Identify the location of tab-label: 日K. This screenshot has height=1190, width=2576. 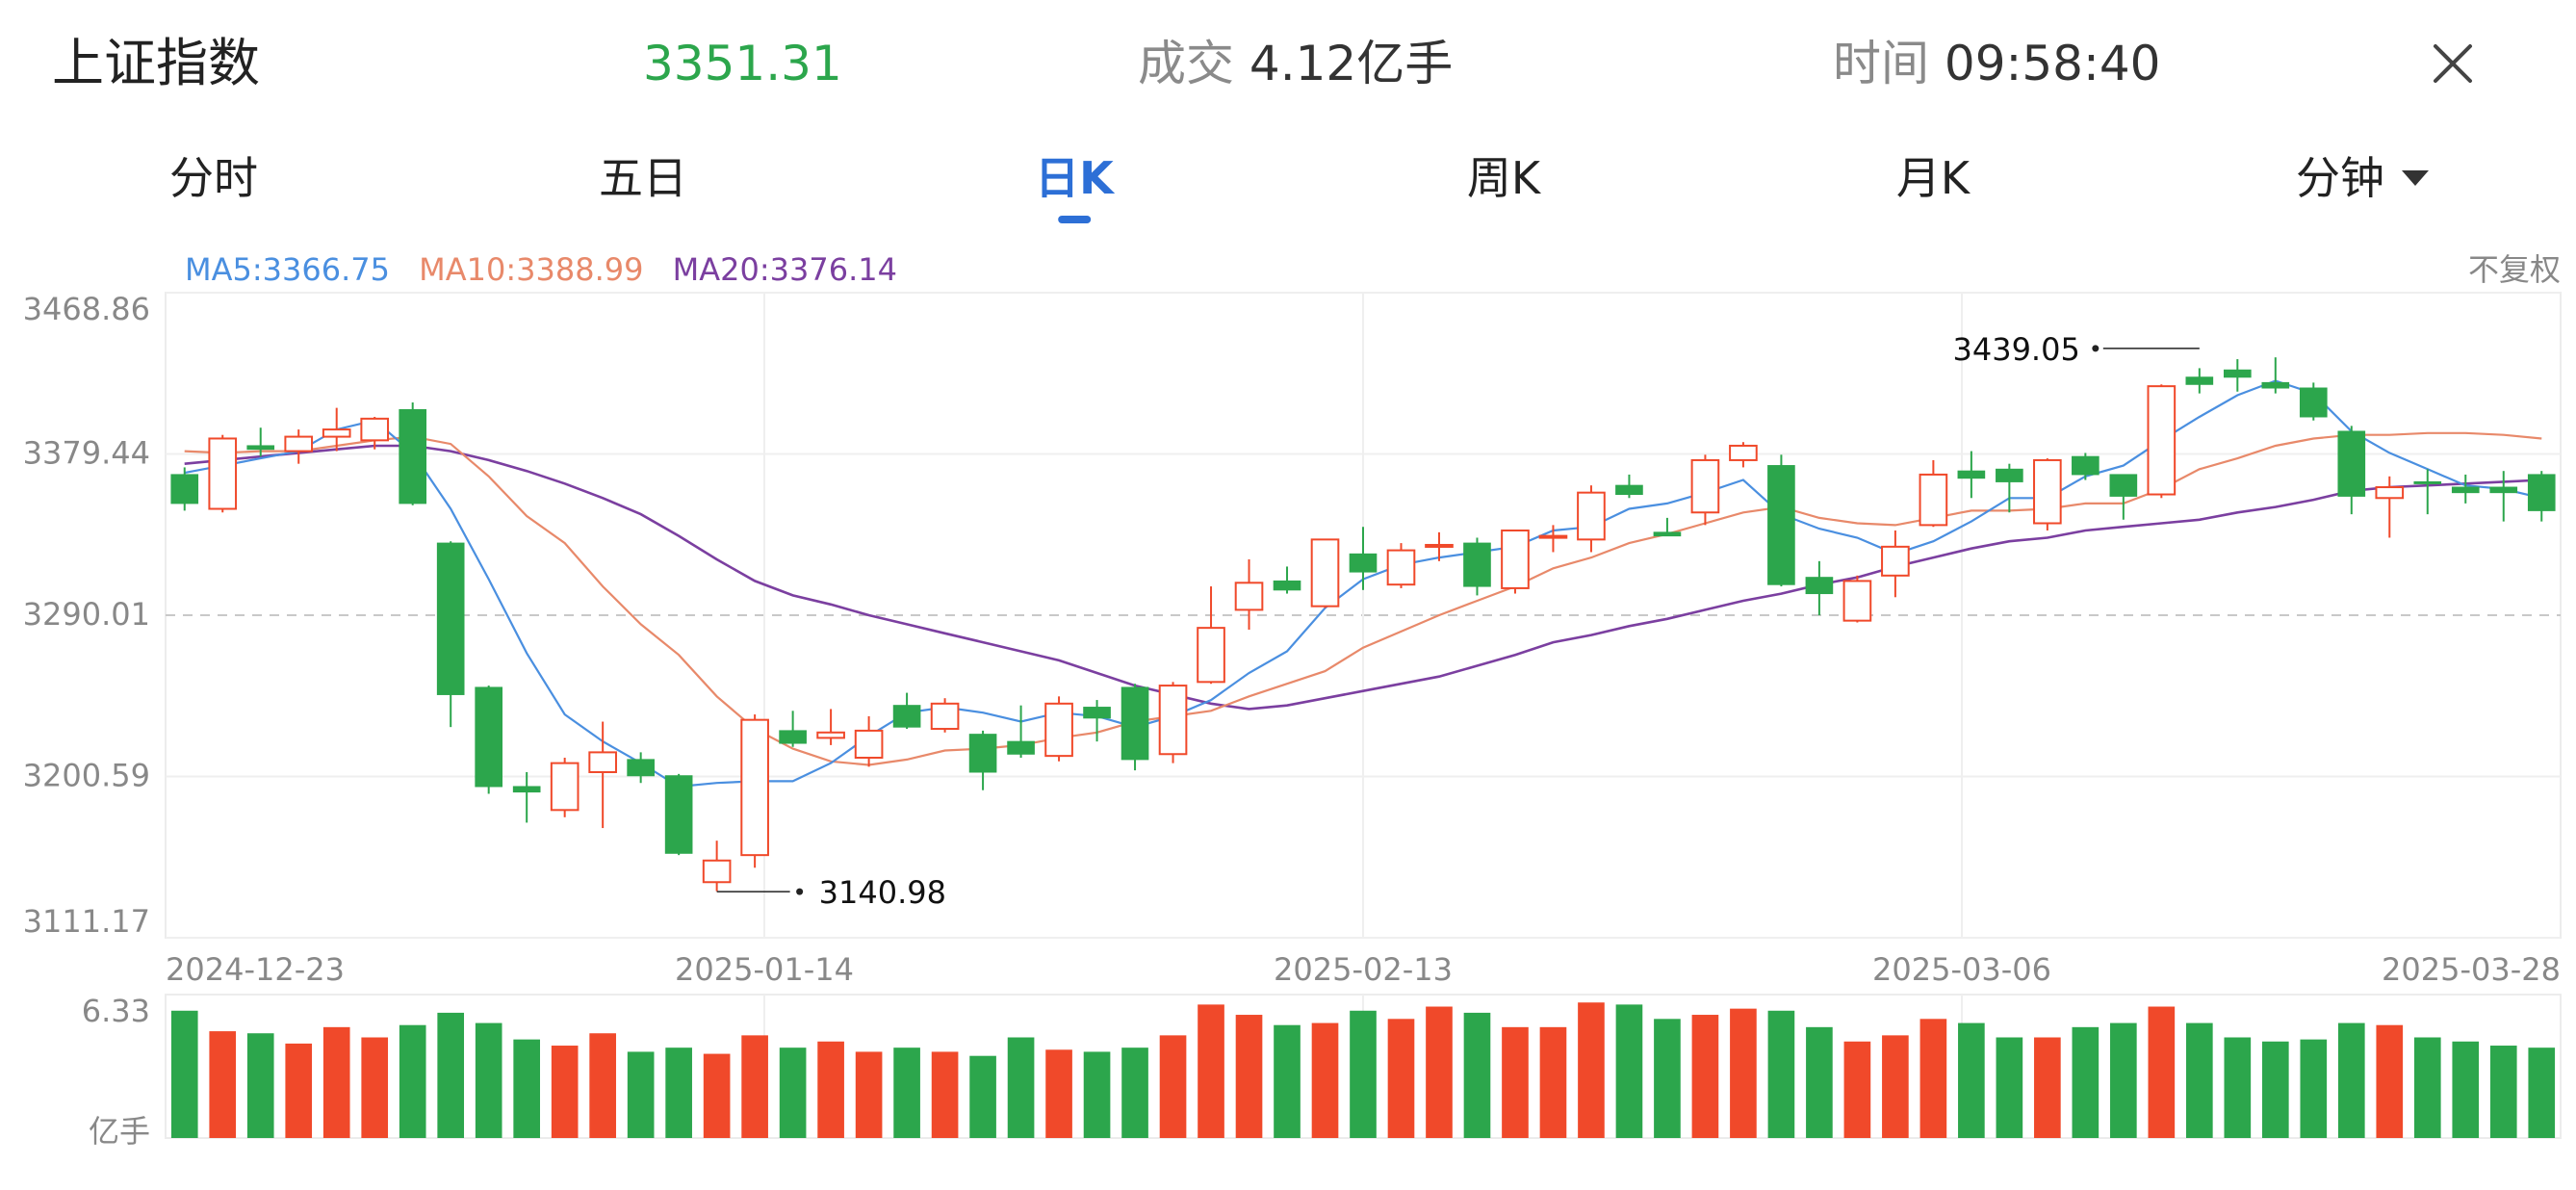
(1075, 178).